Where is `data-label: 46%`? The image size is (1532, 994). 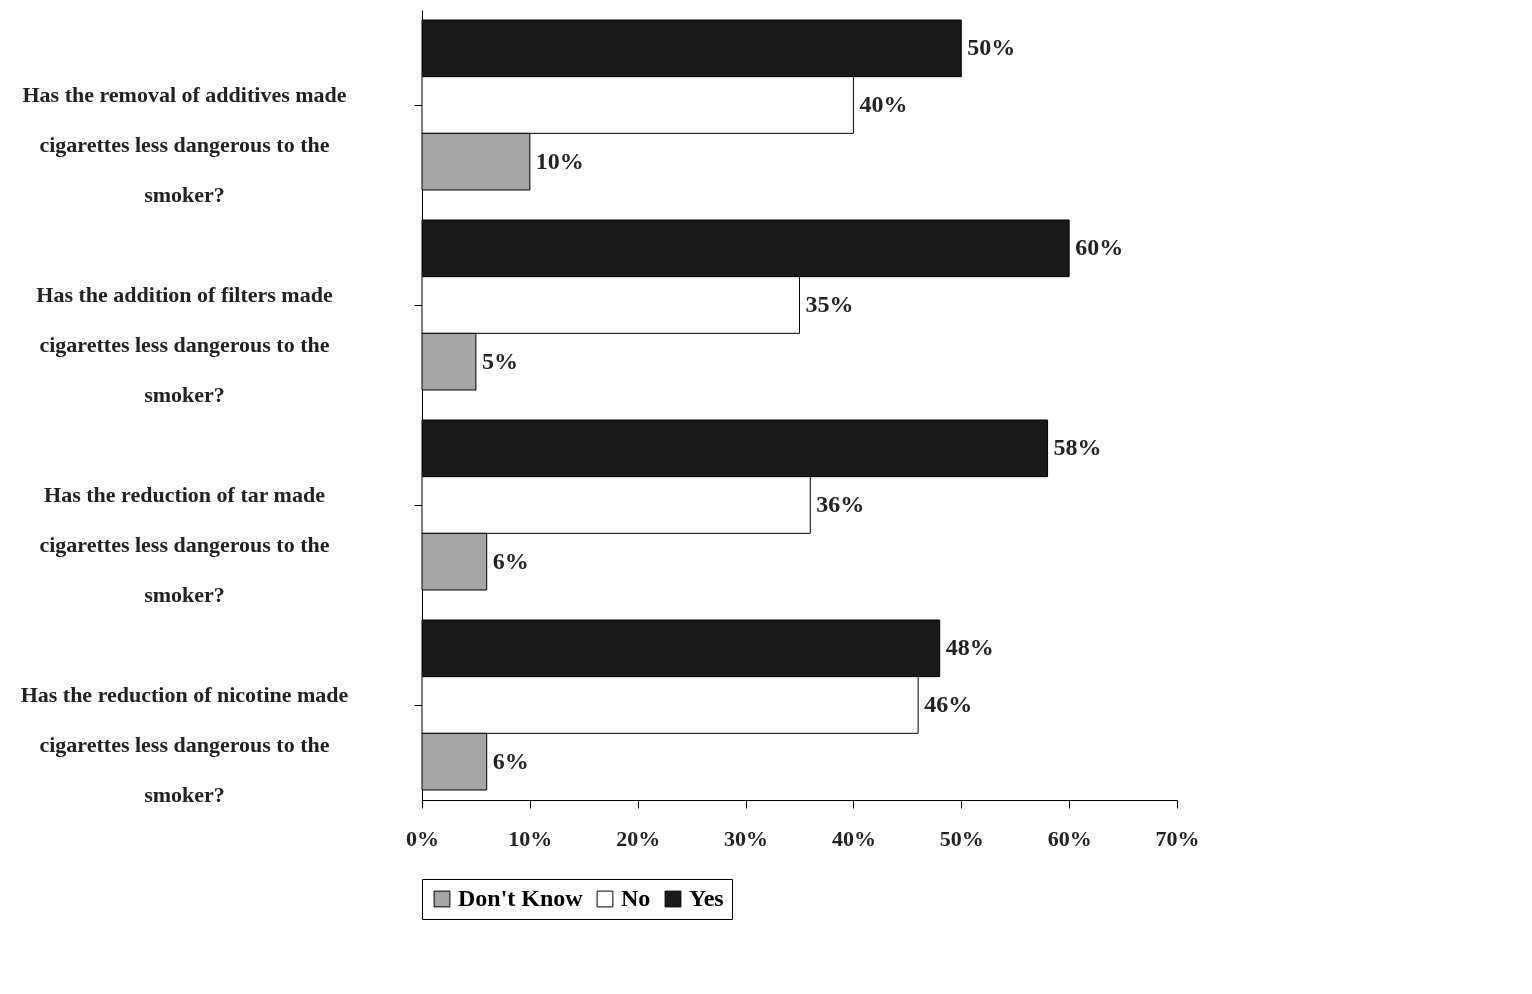
data-label: 46% is located at coordinates (948, 704).